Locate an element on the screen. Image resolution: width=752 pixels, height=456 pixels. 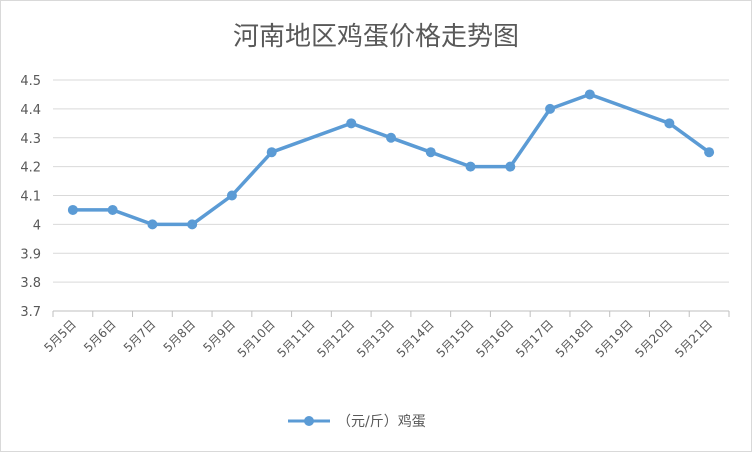
x-tick-label: 5月11日 is located at coordinates (296, 338).